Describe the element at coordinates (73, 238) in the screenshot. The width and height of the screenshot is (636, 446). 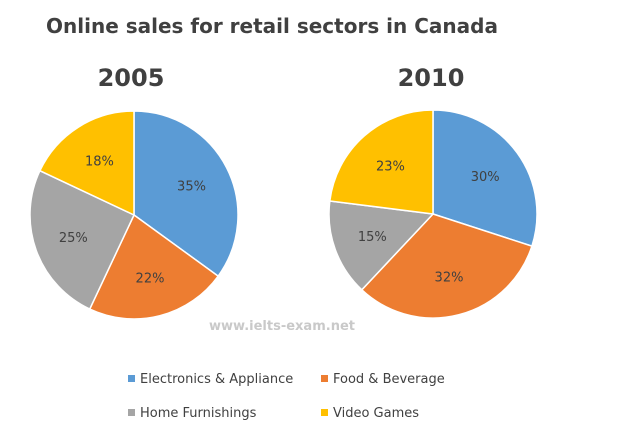
I see `pie-label-2005-home: 25%` at that location.